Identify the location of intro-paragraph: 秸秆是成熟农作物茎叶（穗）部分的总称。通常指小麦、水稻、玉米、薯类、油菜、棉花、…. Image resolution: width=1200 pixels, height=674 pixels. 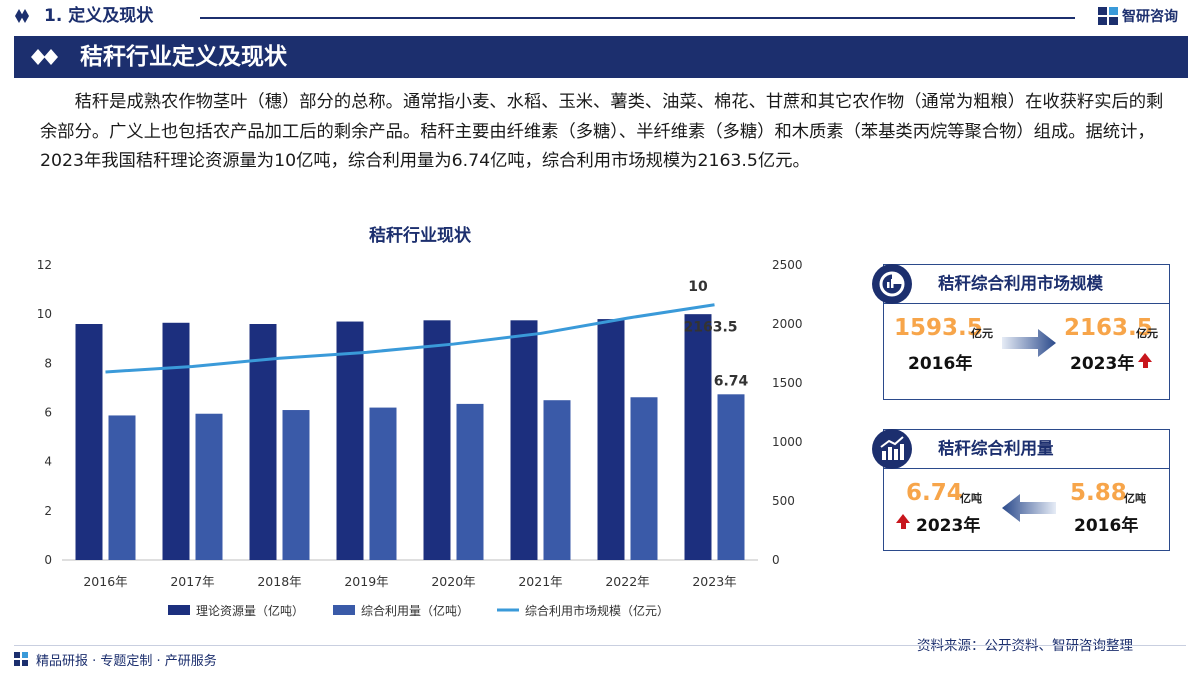
(602, 131).